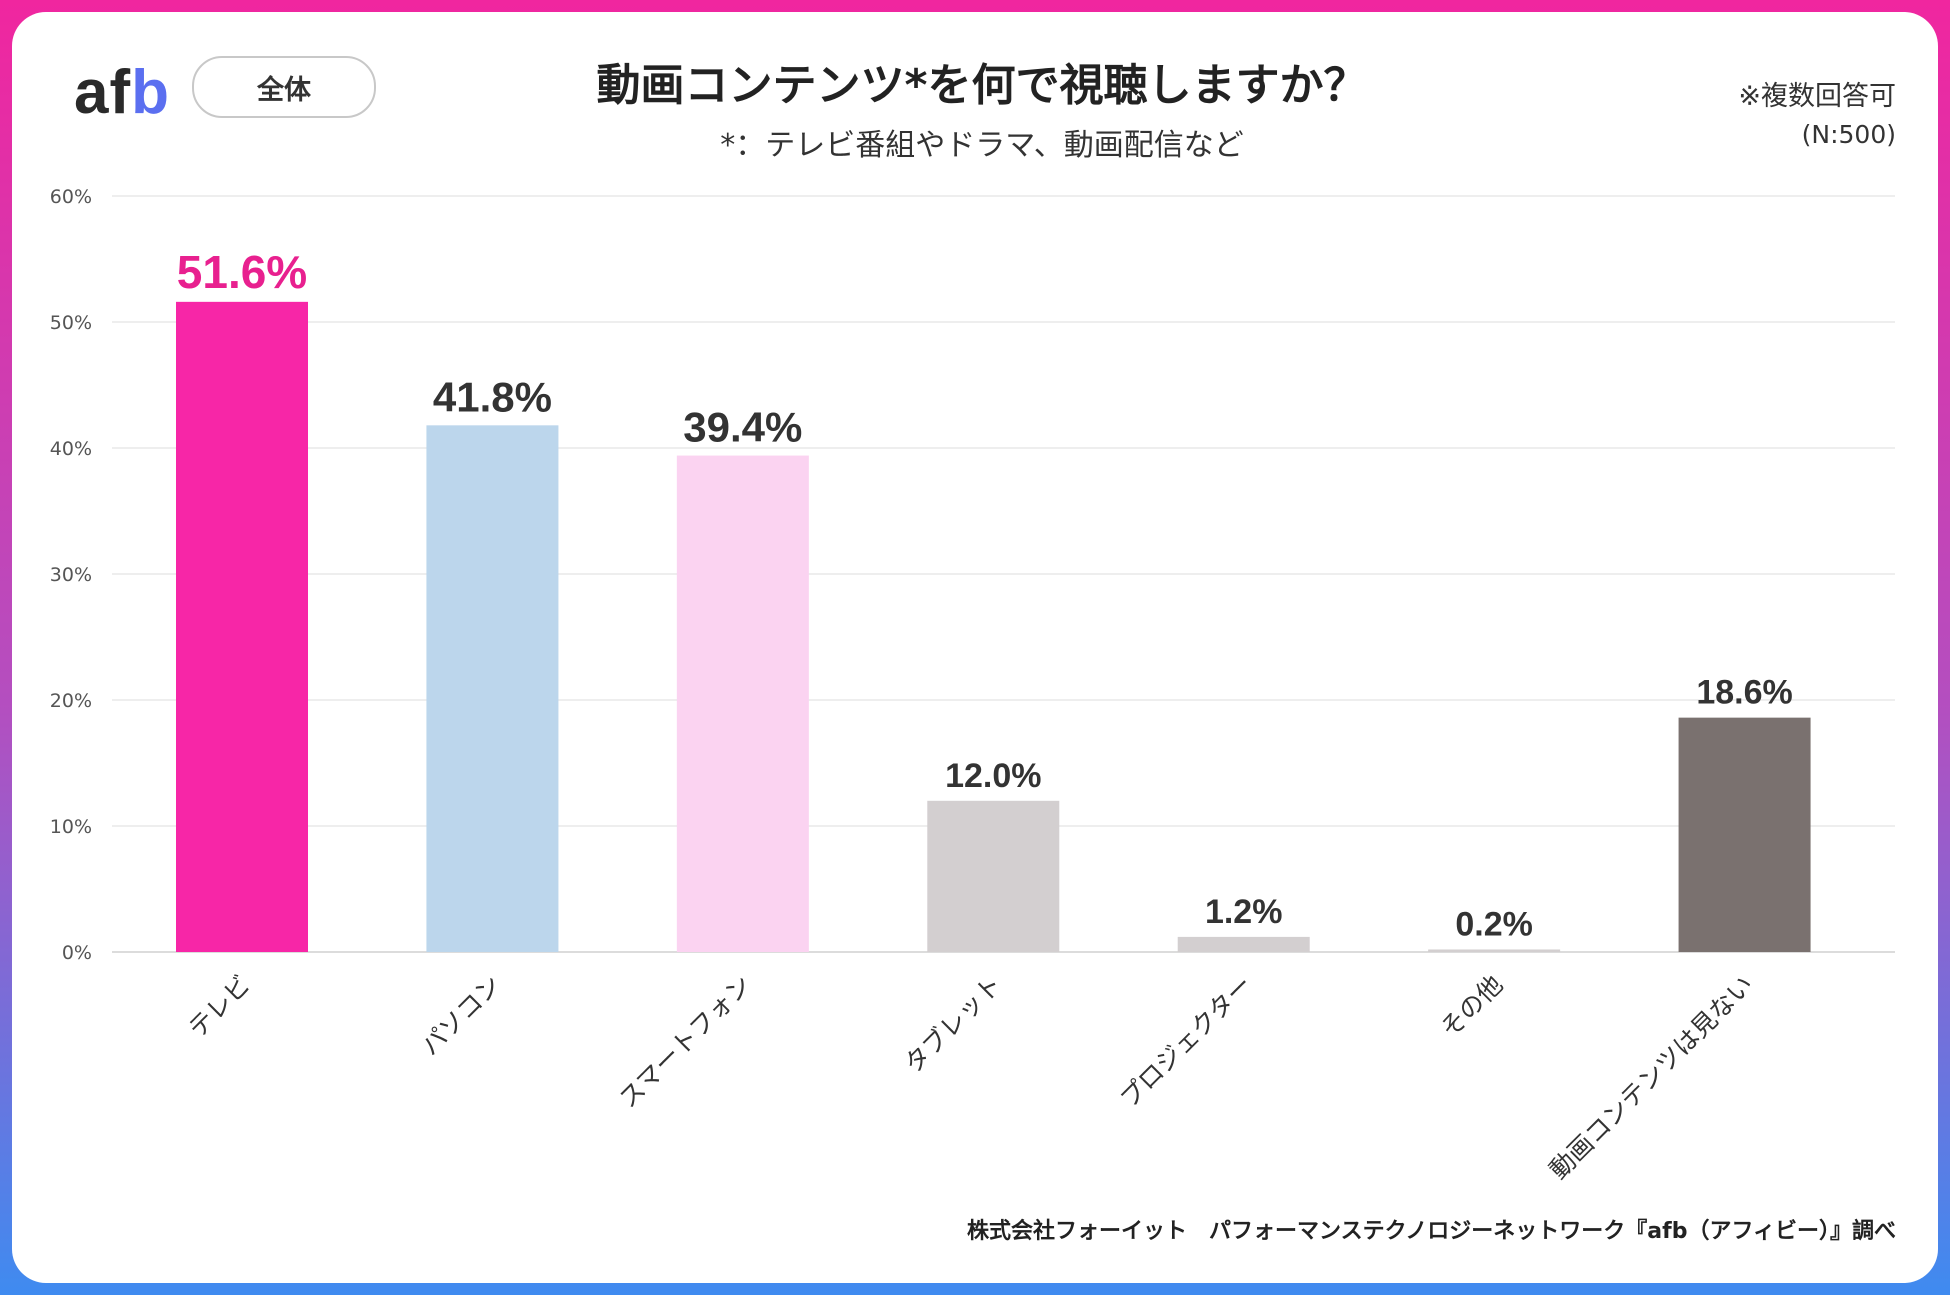  What do you see at coordinates (993, 776) in the screenshot?
I see `value-label: 12.0%` at bounding box center [993, 776].